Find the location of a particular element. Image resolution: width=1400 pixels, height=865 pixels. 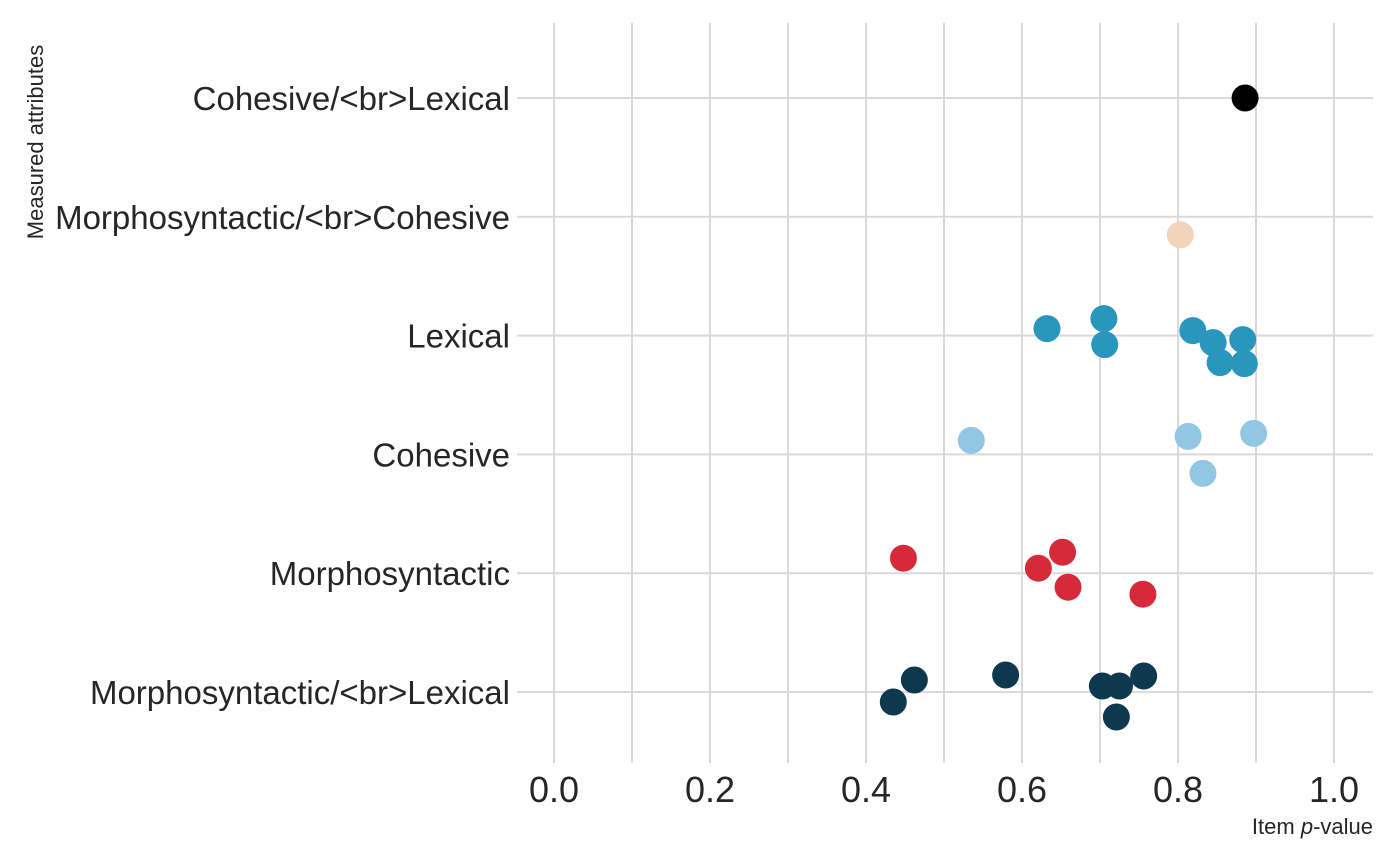

category-label: Morphosyntactic/<br>Cohesive is located at coordinates (282, 217).